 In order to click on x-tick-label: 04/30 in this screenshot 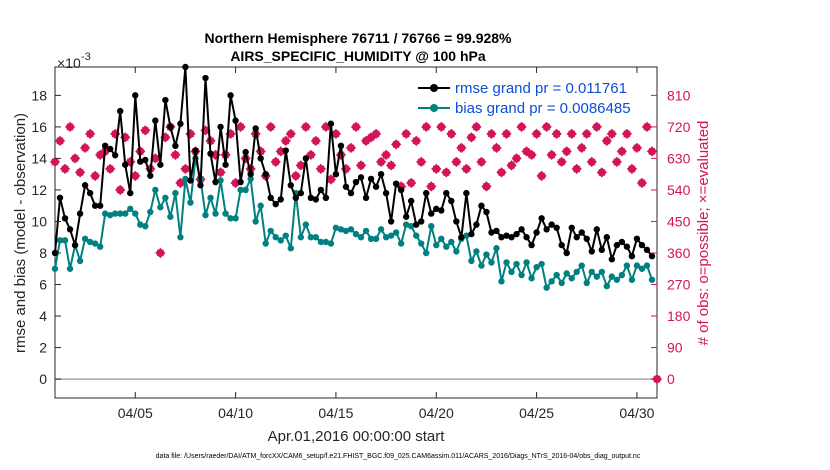, I will do `click(636, 413)`.